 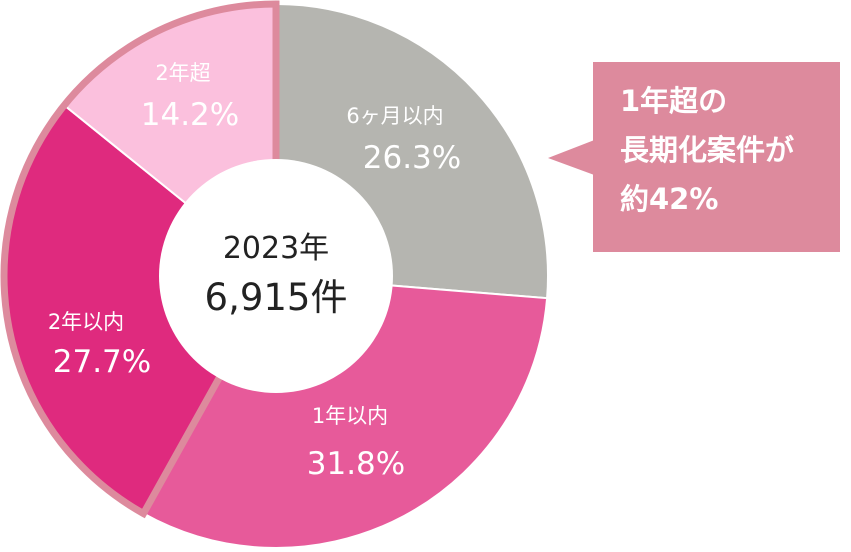 What do you see at coordinates (182, 73) in the screenshot?
I see `slice-3-name: 2年超` at bounding box center [182, 73].